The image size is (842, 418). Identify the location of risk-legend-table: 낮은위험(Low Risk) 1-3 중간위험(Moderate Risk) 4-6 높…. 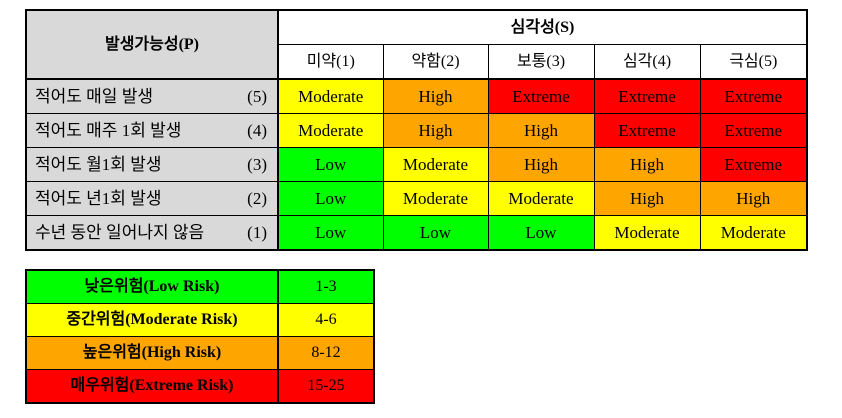
(200, 336).